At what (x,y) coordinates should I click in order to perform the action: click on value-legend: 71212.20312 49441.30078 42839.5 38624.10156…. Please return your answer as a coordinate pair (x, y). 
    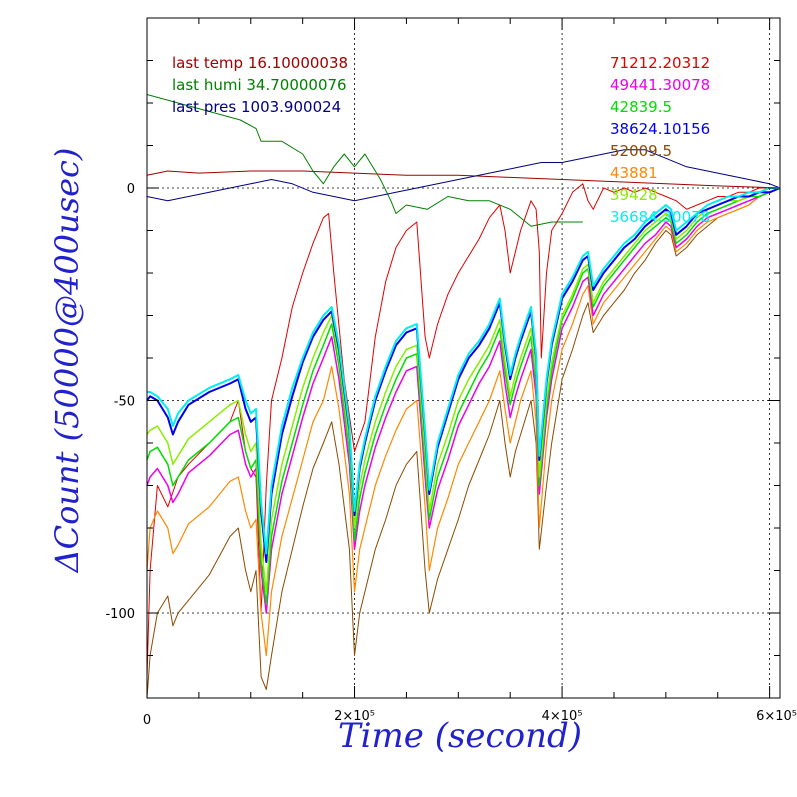
    Looking at the image, I should click on (660, 140).